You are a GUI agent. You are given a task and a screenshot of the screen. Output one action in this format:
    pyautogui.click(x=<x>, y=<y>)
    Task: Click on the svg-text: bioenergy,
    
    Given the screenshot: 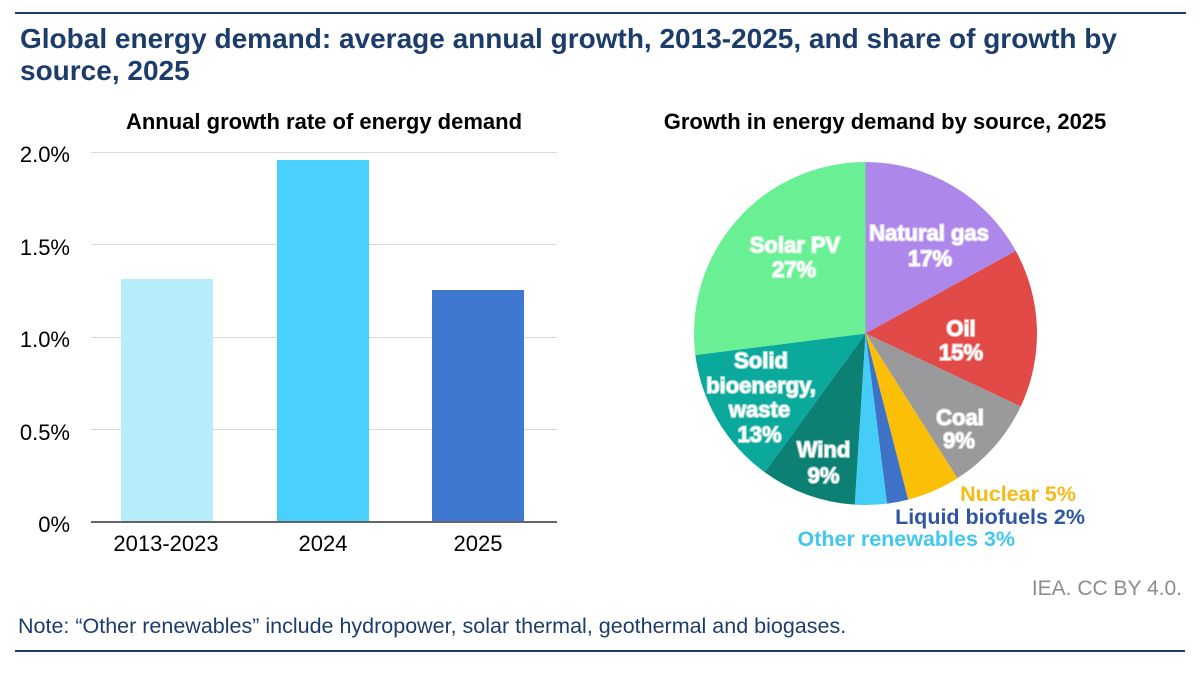 What is the action you would take?
    pyautogui.click(x=761, y=385)
    